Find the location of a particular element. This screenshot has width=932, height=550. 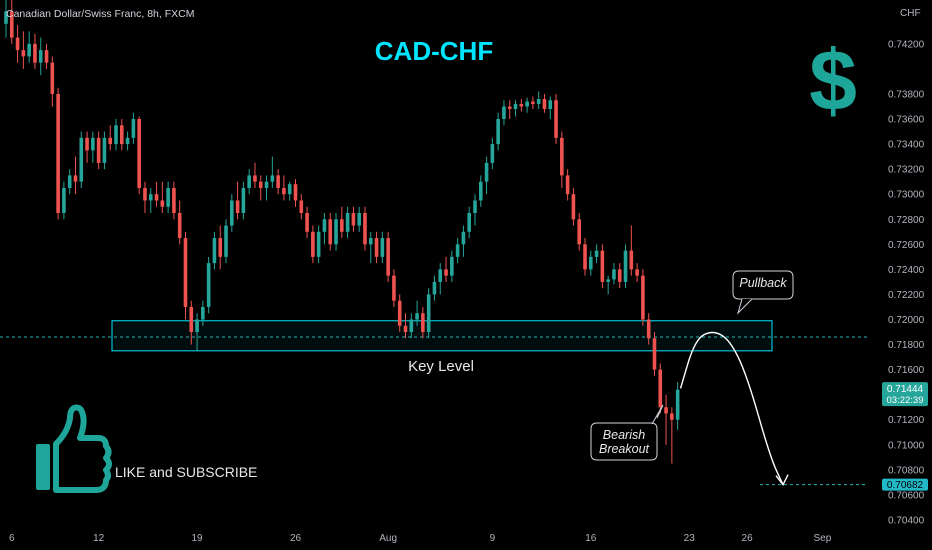

pullback-annotation: Pullback is located at coordinates (763, 292).